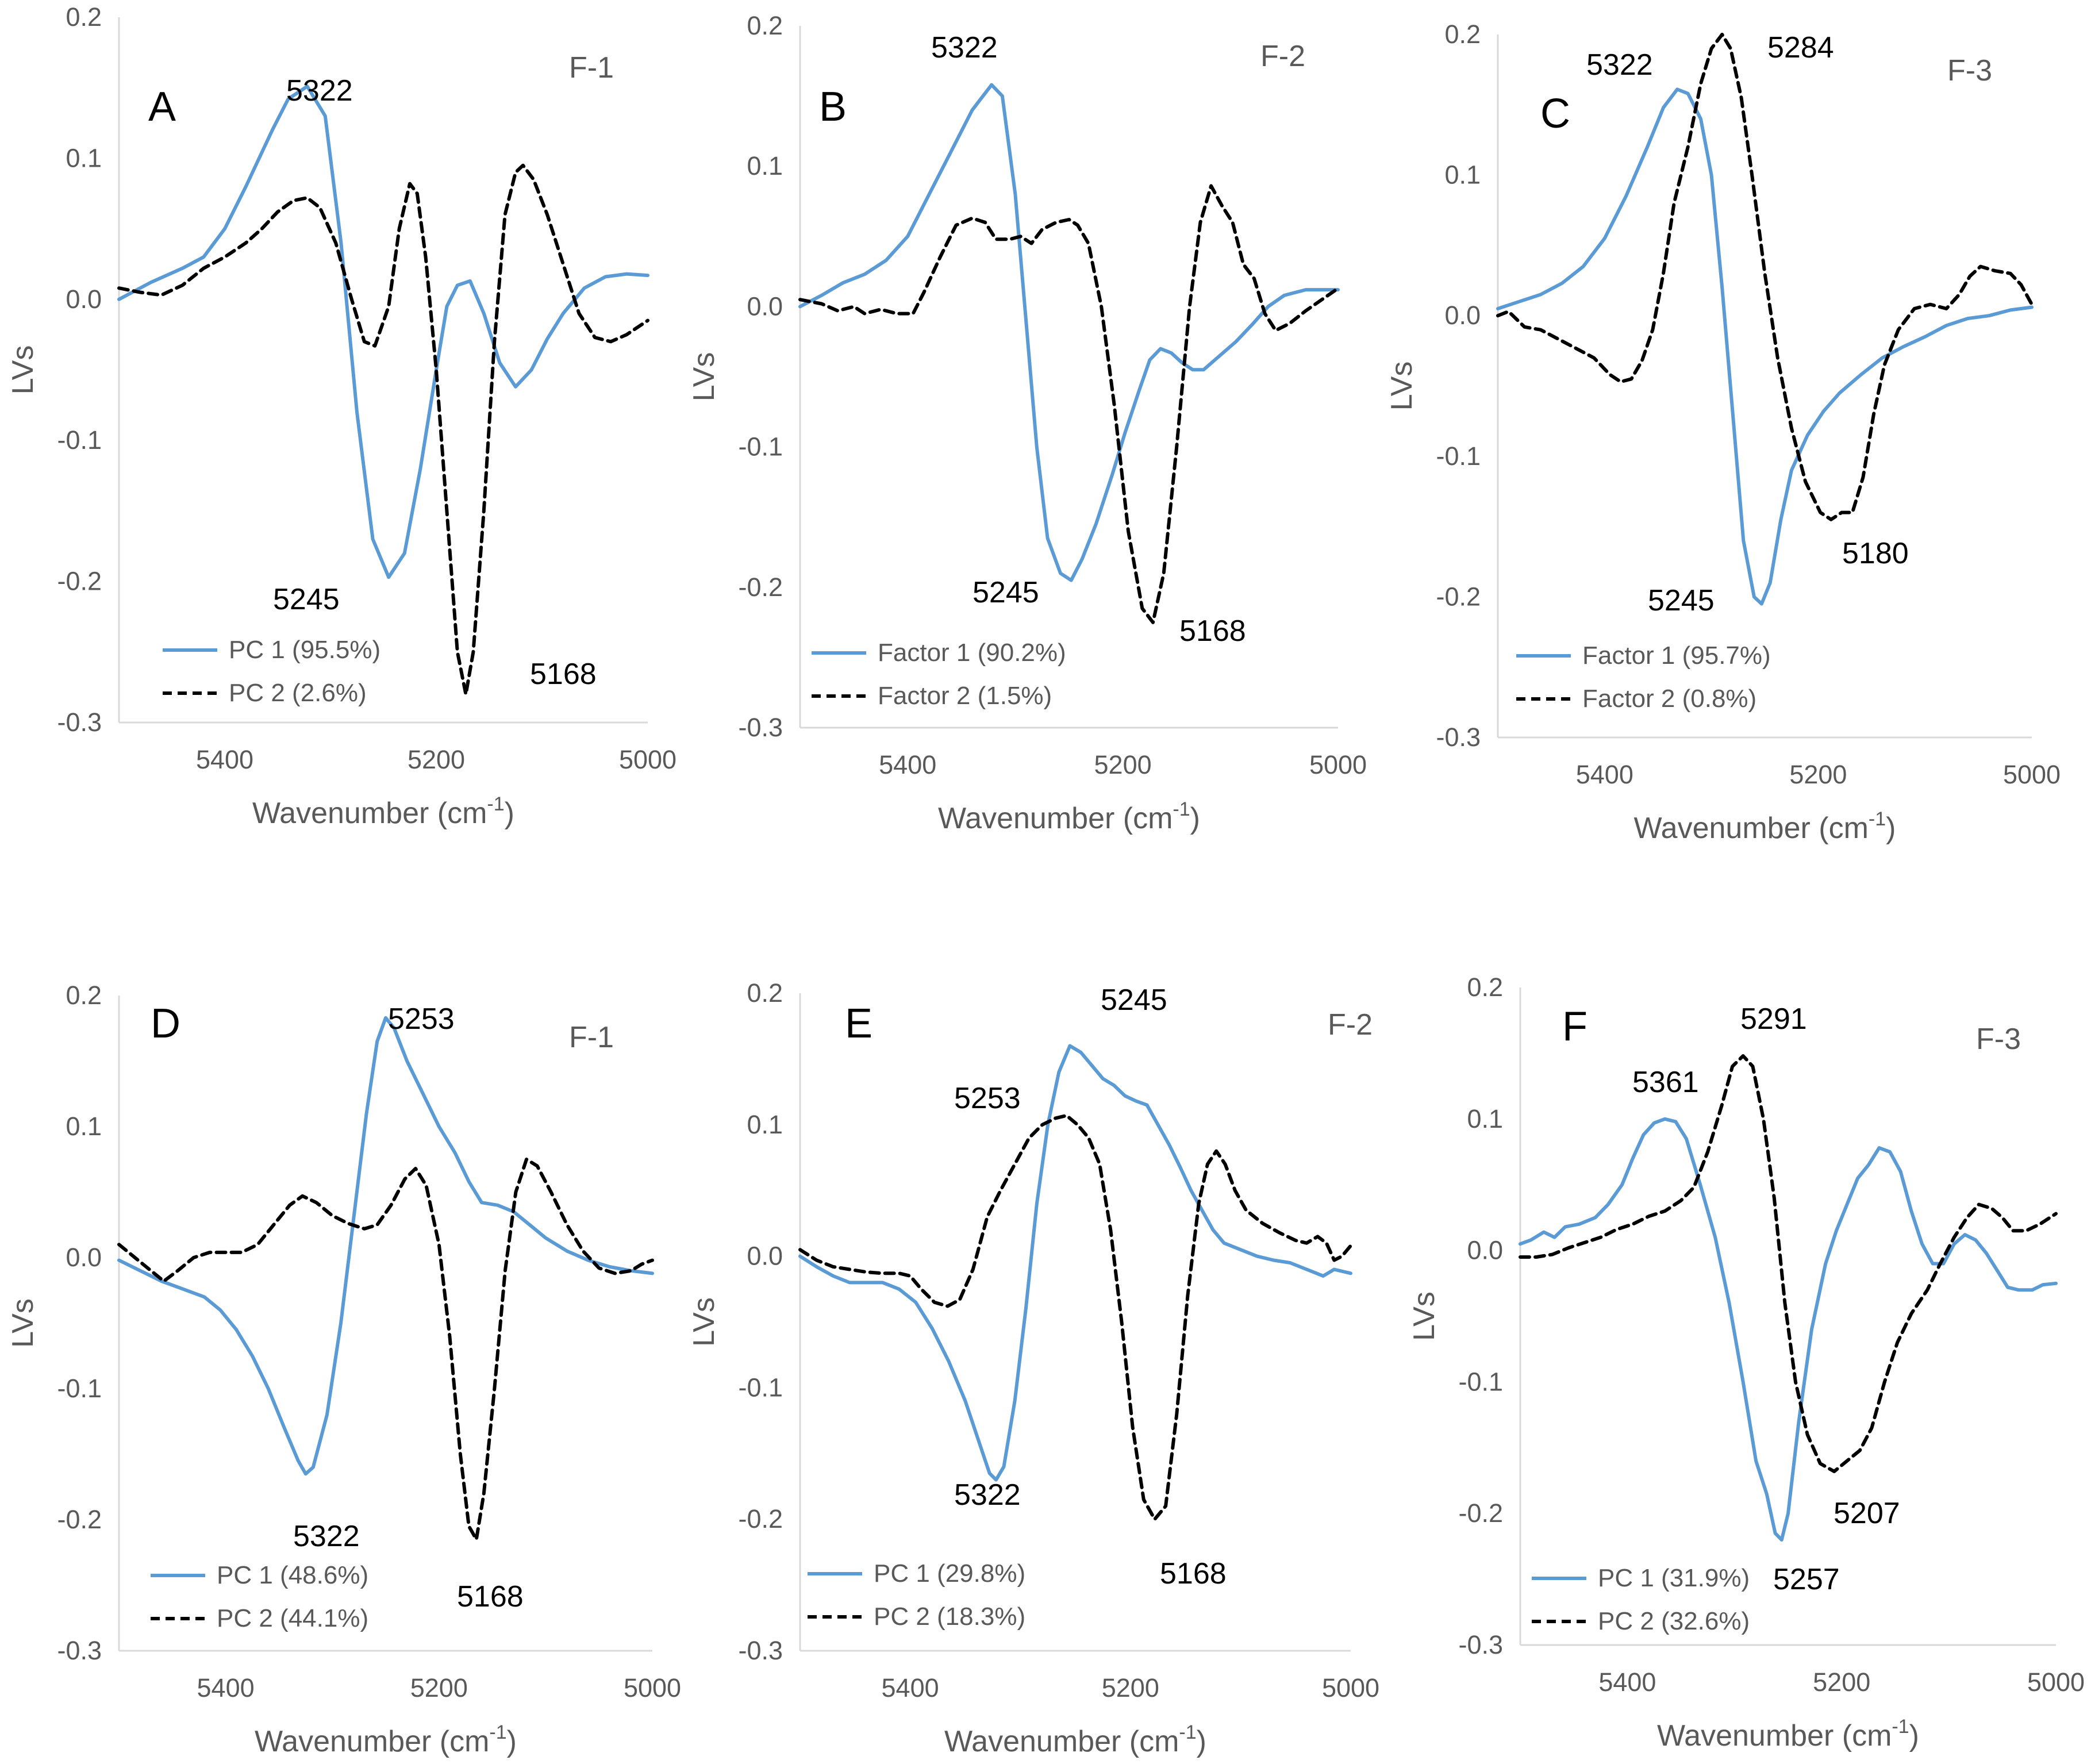 The image size is (2091, 1764). What do you see at coordinates (965, 696) in the screenshot?
I see `legend-label-2: Factor 2 (1.5%)` at bounding box center [965, 696].